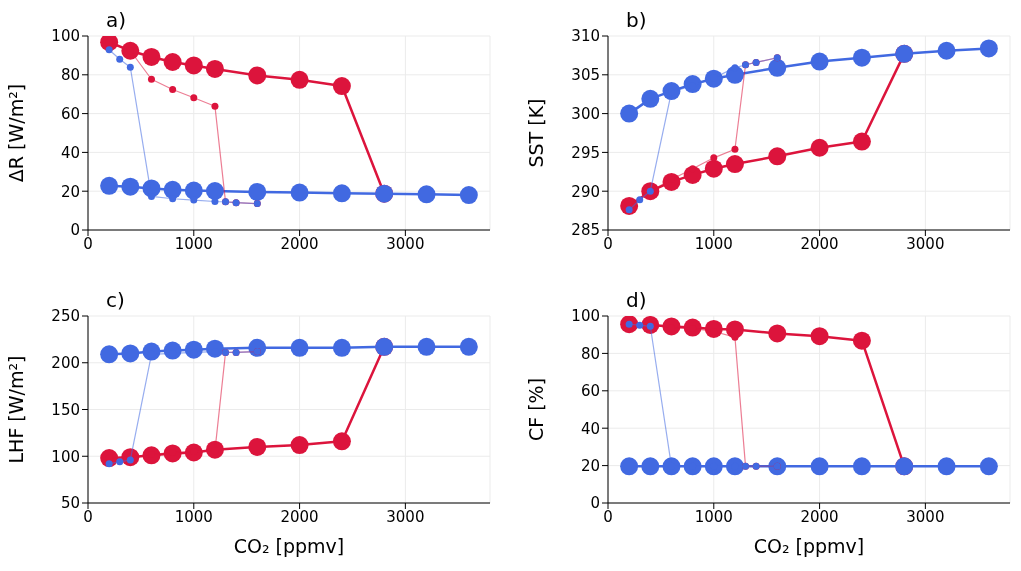 The height and width of the screenshot is (571, 1021). What do you see at coordinates (636, 300) in the screenshot?
I see `chart-title: d)` at bounding box center [636, 300].